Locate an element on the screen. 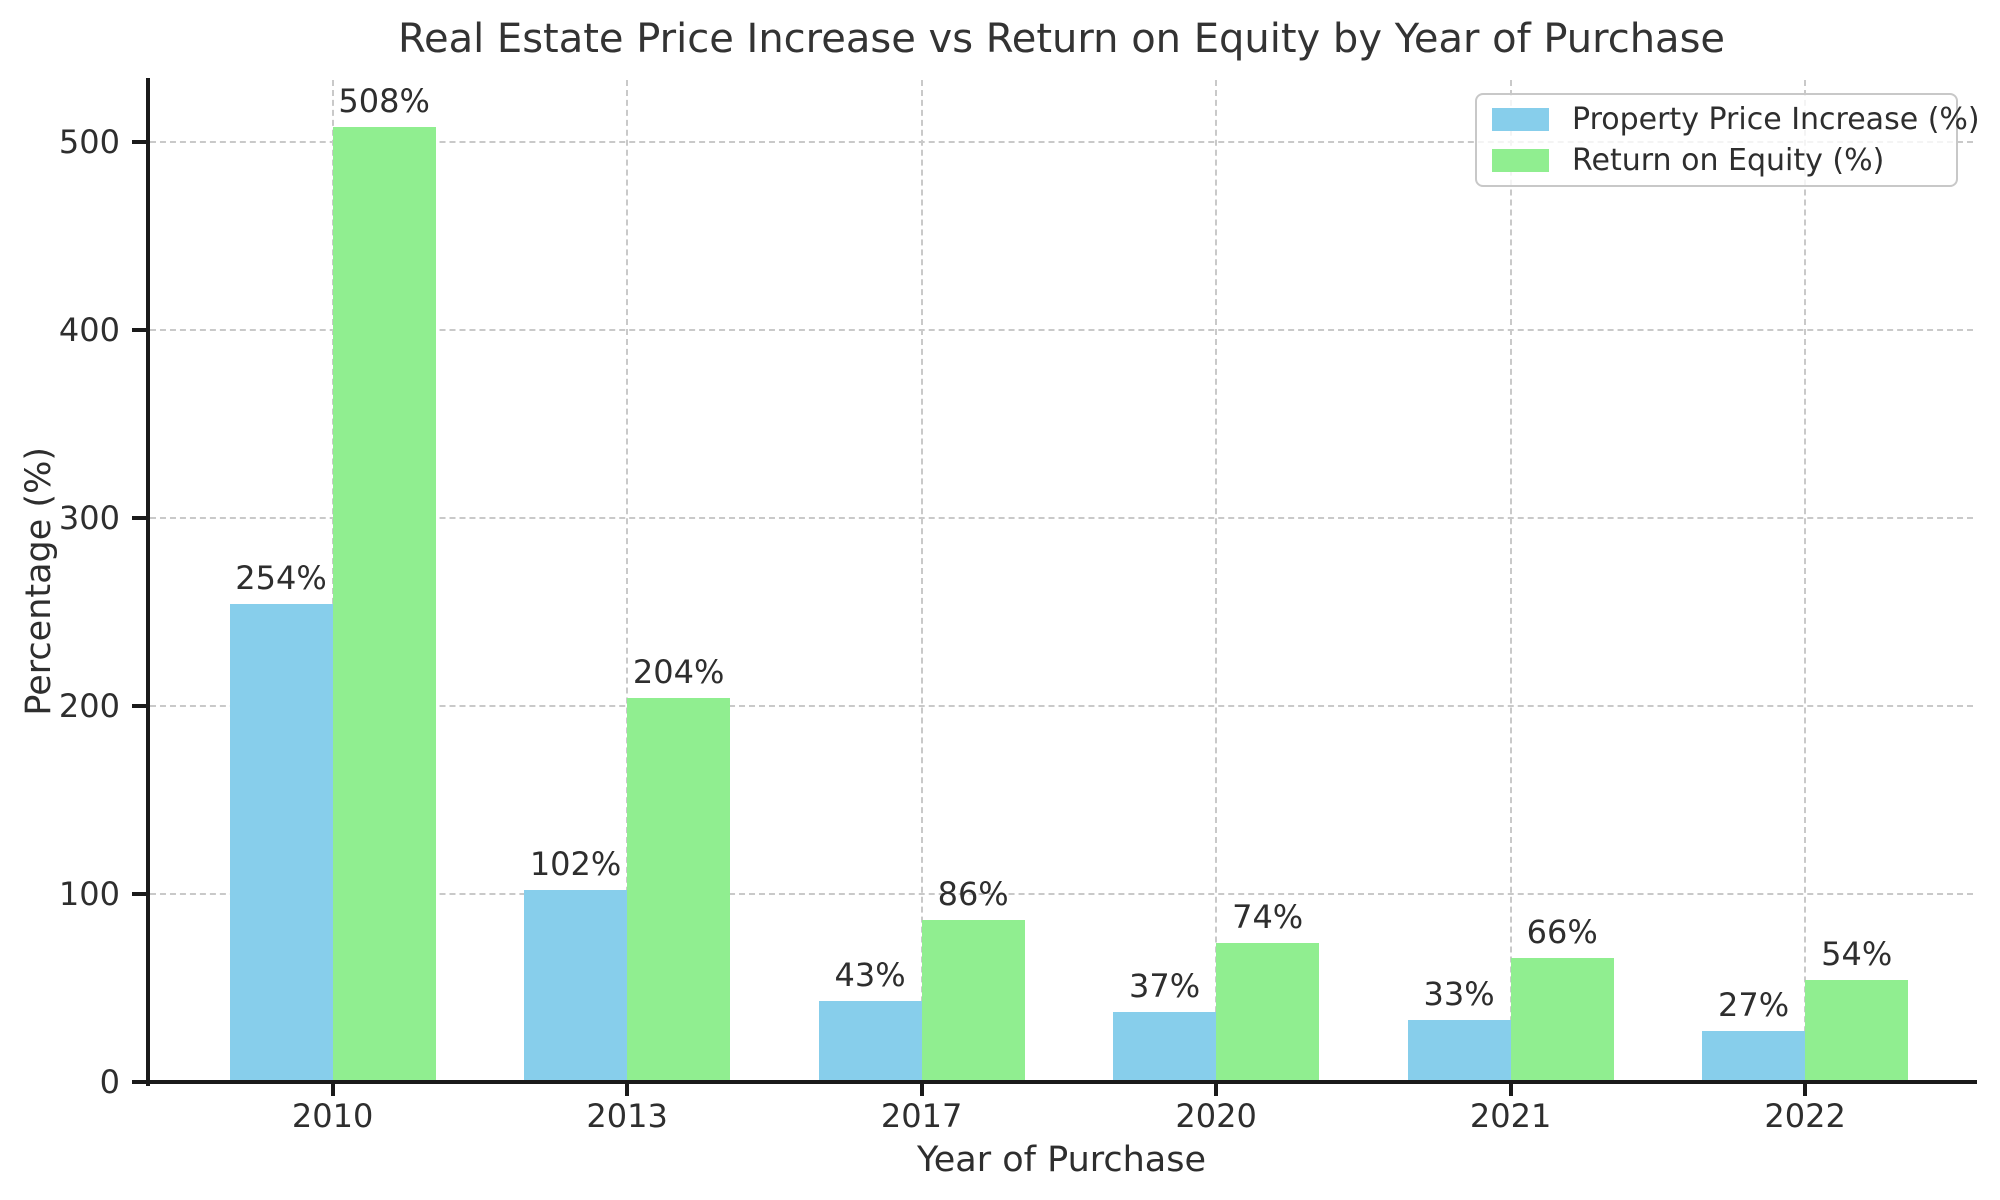 This screenshot has width=2000, height=1200. bar-value-label: 254% is located at coordinates (281, 578).